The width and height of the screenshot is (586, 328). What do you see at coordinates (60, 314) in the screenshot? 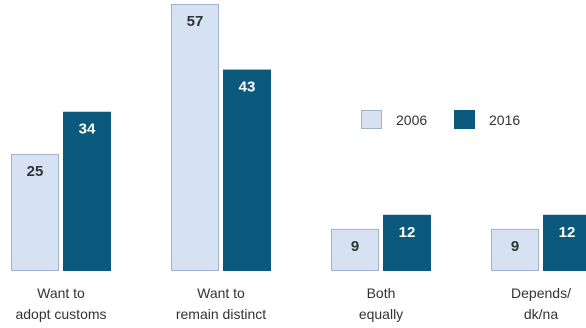
I see `category-label-0-line-1: adopt customs` at bounding box center [60, 314].